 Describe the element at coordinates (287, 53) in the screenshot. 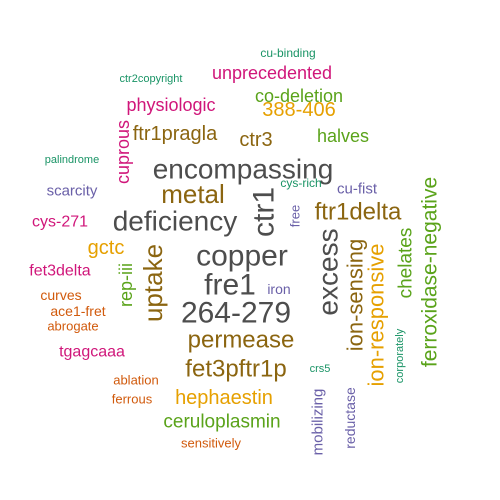

I see `word-cu-binding: cu-binding` at that location.